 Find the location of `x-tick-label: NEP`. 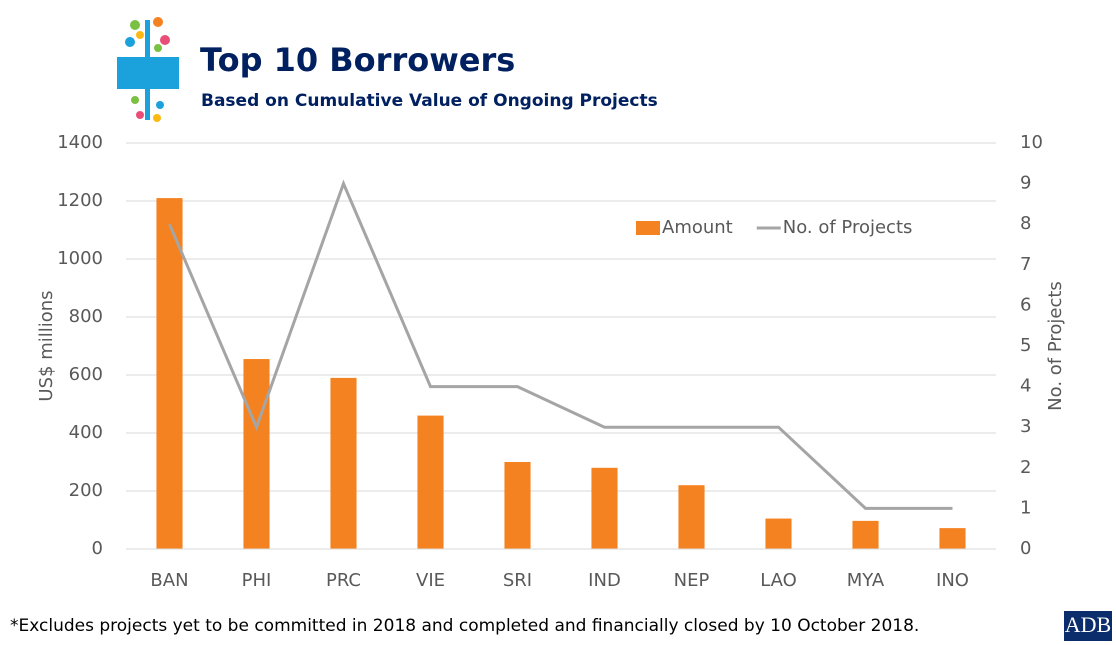

x-tick-label: NEP is located at coordinates (692, 580).